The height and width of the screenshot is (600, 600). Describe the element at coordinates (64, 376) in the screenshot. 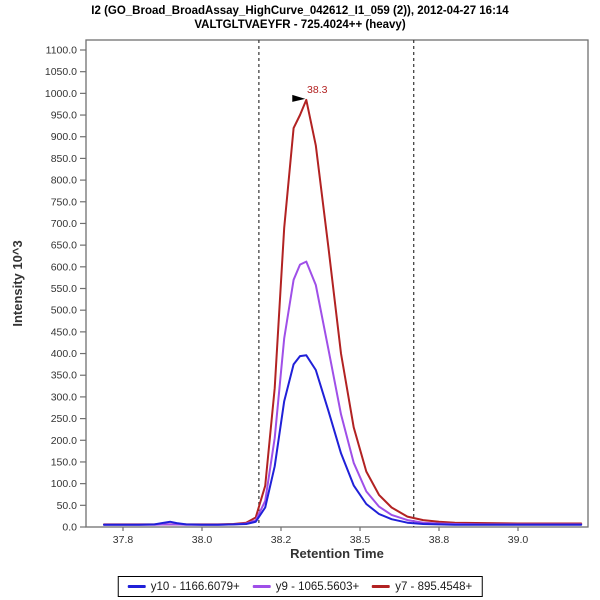

I see `y-tick-label: 350.0` at that location.